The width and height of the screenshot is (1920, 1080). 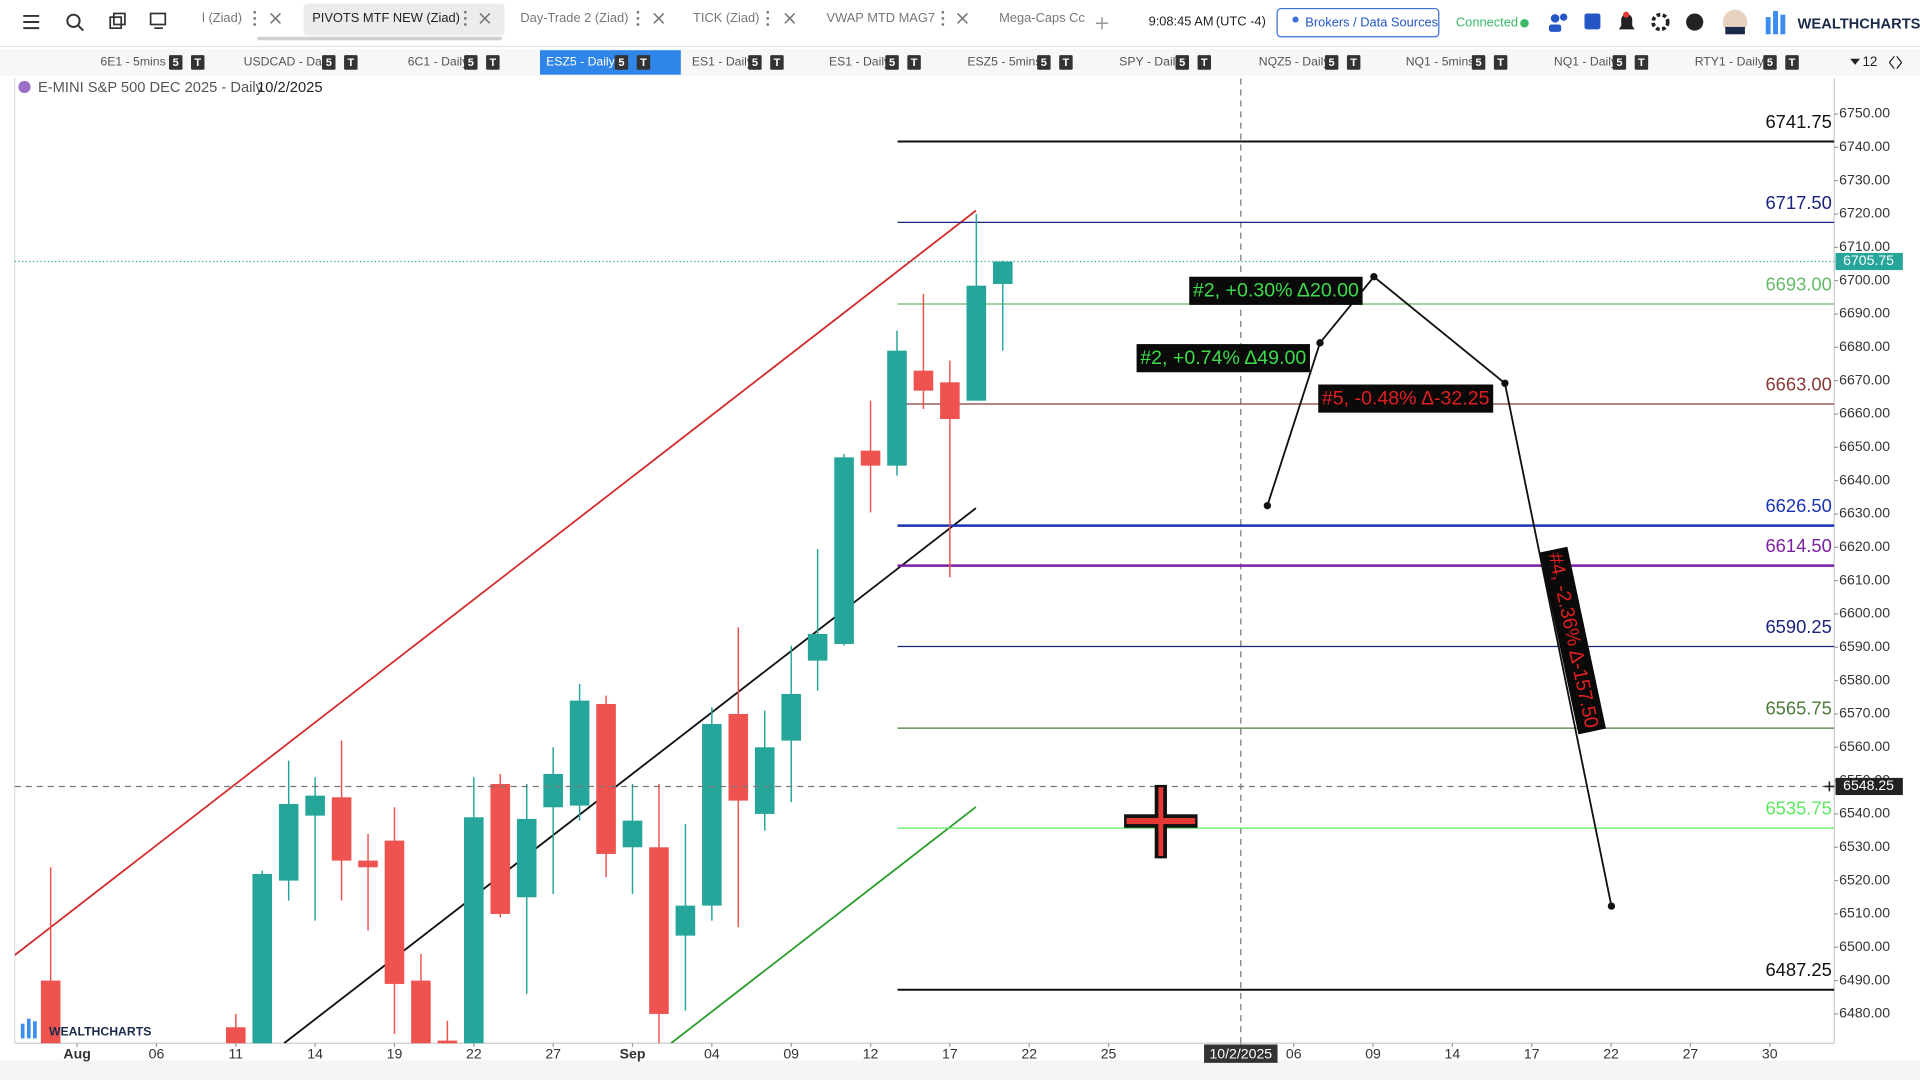 I want to click on symbol-tab: 6C1 - Daily, so click(x=438, y=62).